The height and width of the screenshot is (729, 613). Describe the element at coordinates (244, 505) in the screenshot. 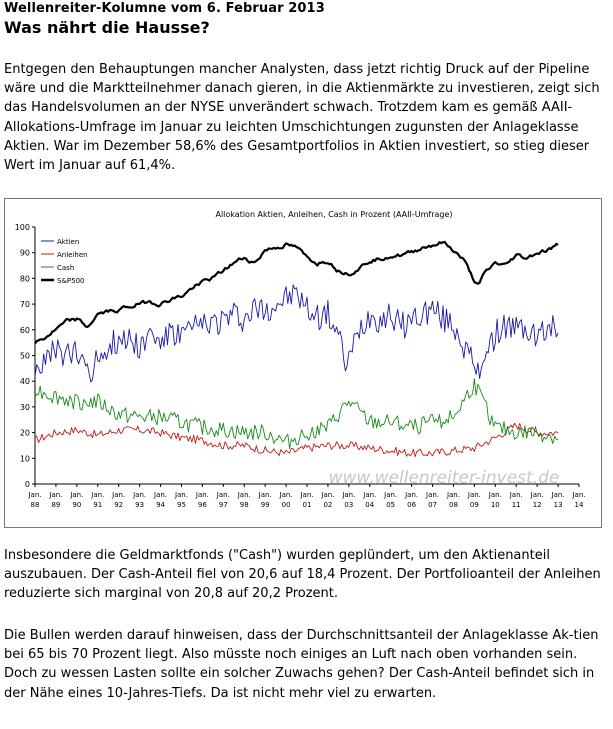

I see `x-tick-label-year: 98` at that location.